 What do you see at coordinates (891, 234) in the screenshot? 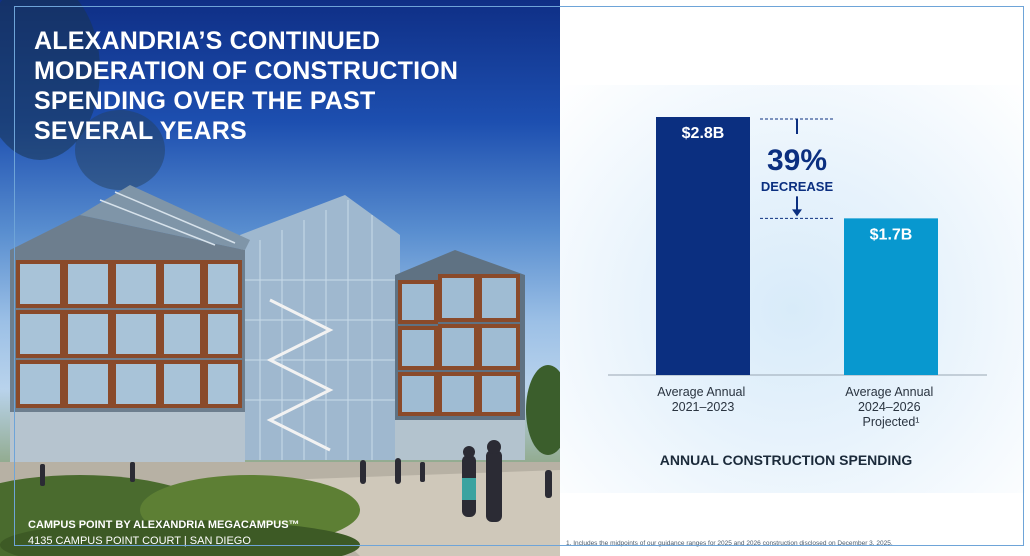
I see `data-label-2024-2026: $1.7B` at bounding box center [891, 234].